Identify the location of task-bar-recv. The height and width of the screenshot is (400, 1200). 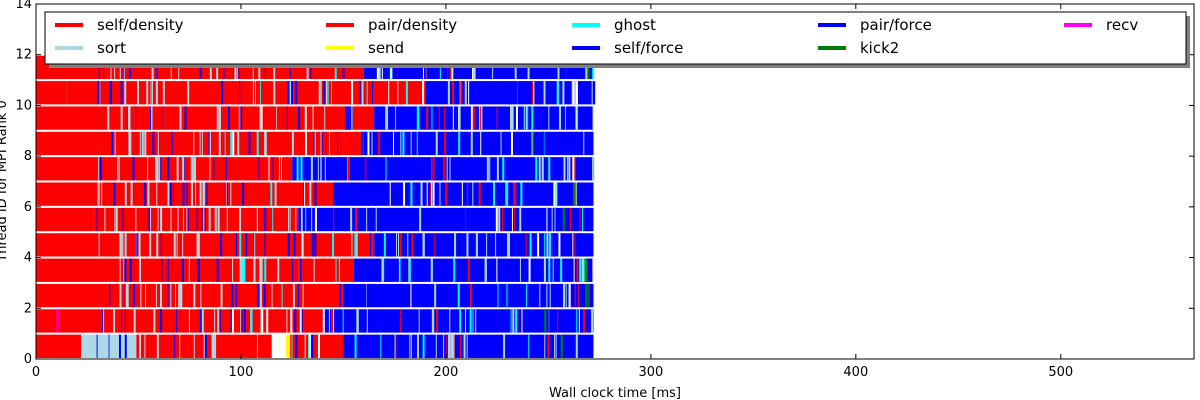
(57, 321).